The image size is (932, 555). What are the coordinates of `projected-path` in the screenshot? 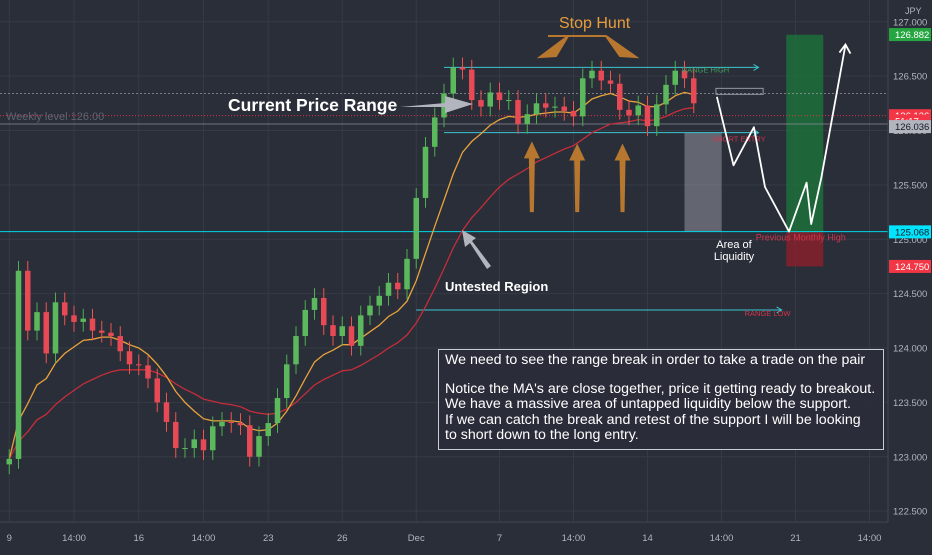 It's located at (784, 137).